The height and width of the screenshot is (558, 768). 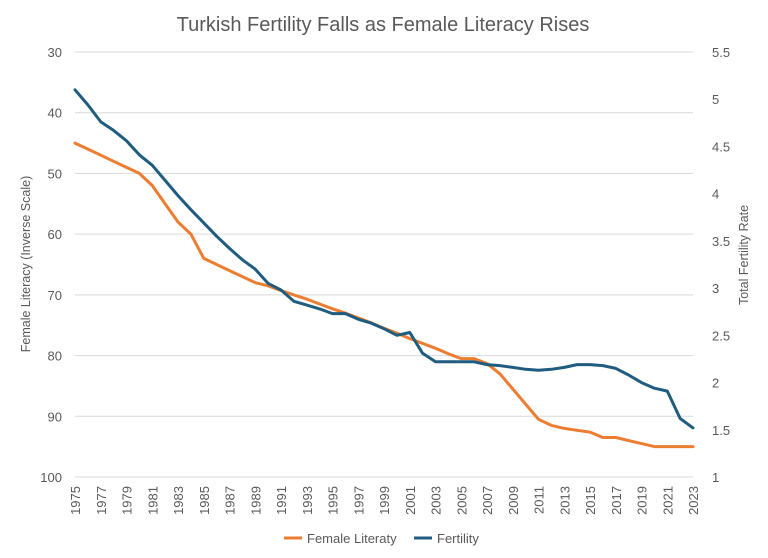 I want to click on x-tick-label: 1979, so click(x=127, y=500).